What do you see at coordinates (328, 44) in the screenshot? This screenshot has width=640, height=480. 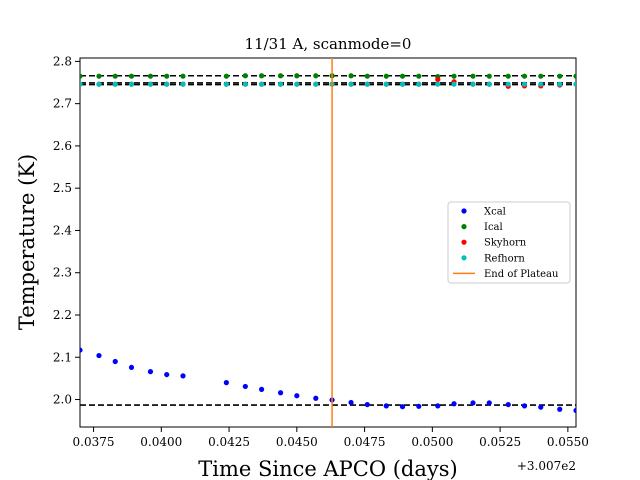 I see `chart-title: 11/31 A, scanmode=0` at bounding box center [328, 44].